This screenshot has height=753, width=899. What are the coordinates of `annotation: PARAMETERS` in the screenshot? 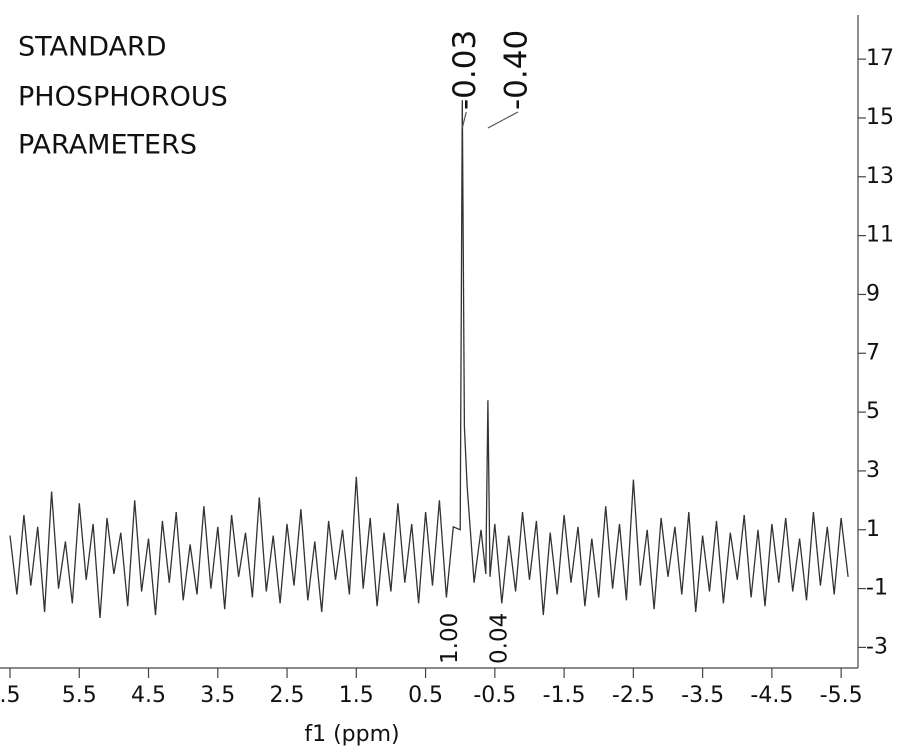 It's located at (107, 145).